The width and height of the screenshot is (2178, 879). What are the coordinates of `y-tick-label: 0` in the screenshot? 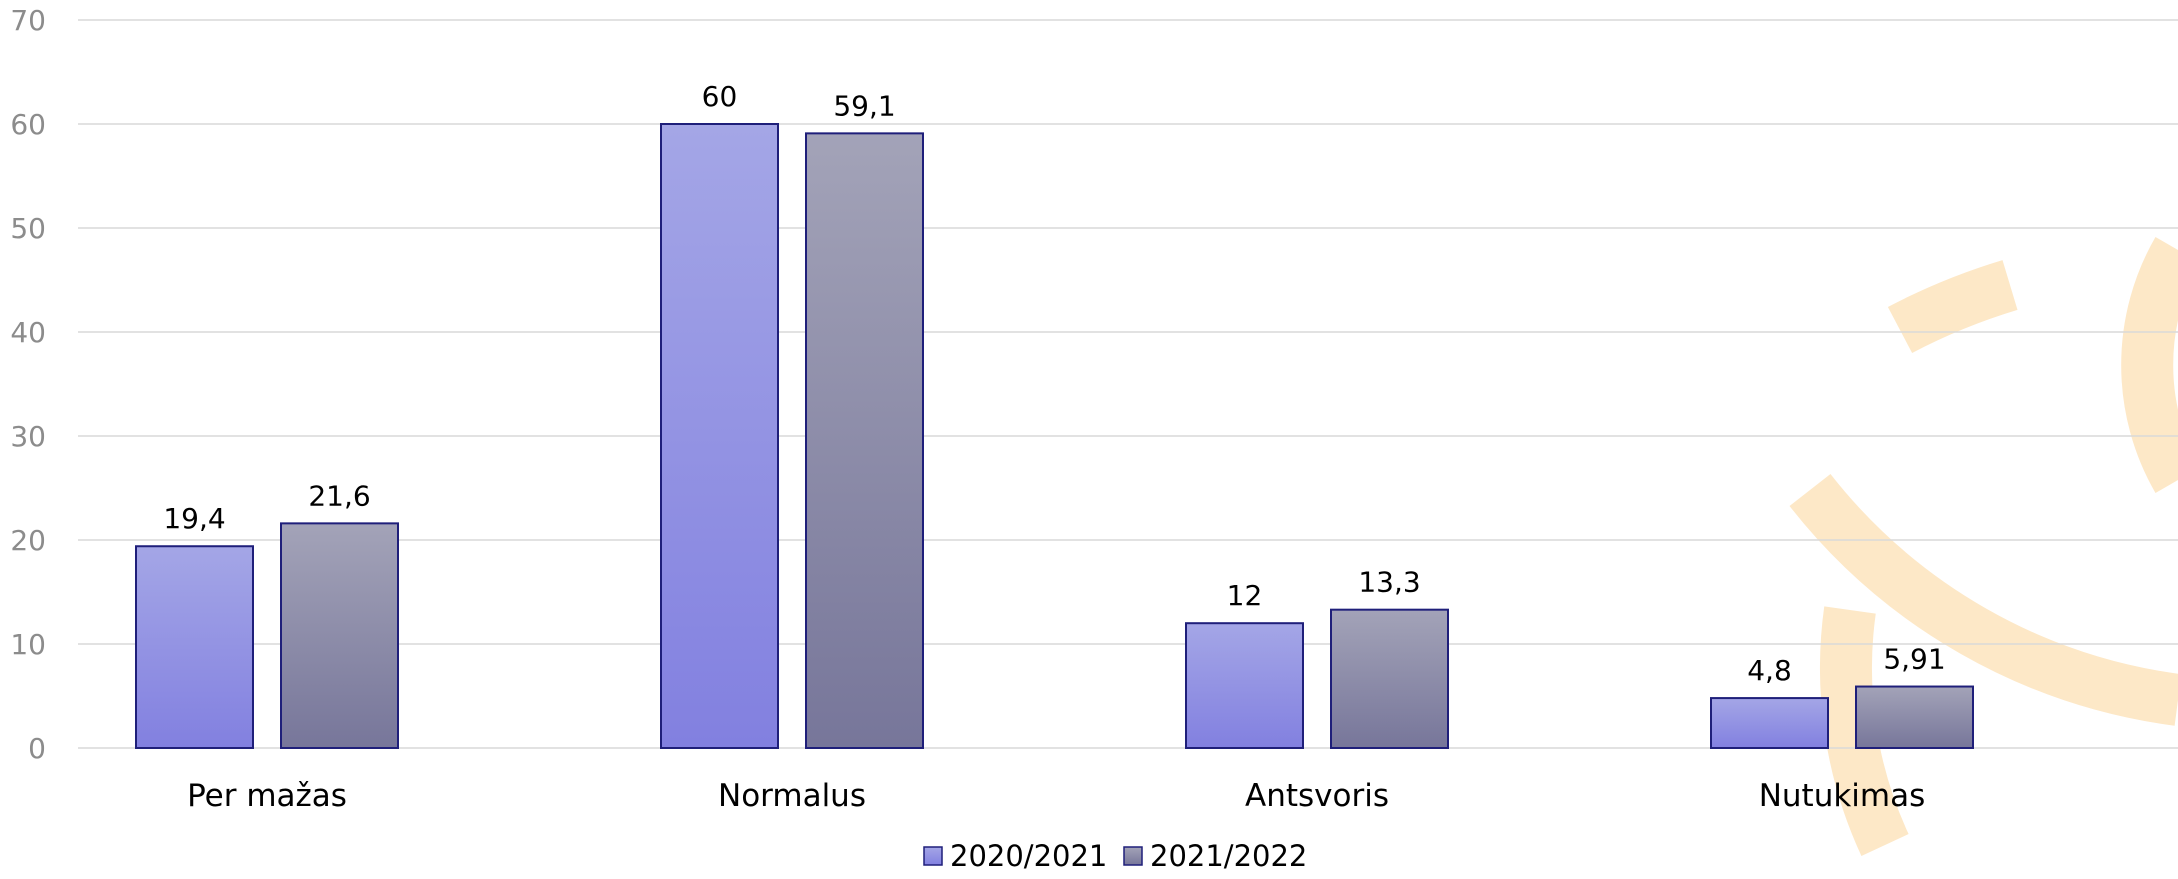 It's located at (37, 748).